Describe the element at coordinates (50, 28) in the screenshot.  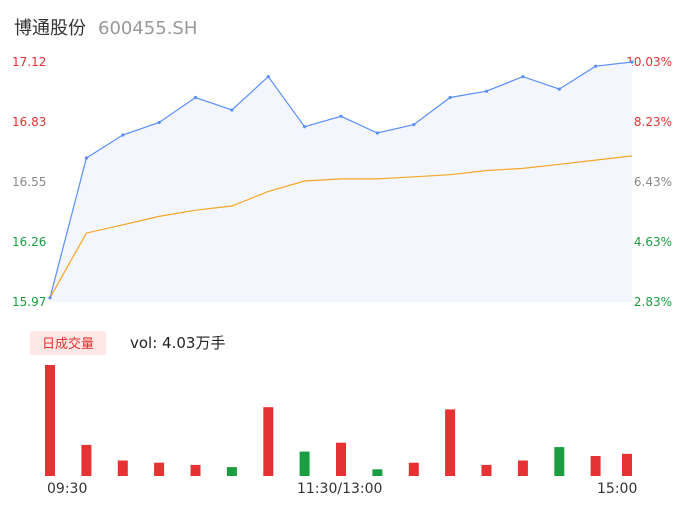
I see `stock-name: 博通股份` at that location.